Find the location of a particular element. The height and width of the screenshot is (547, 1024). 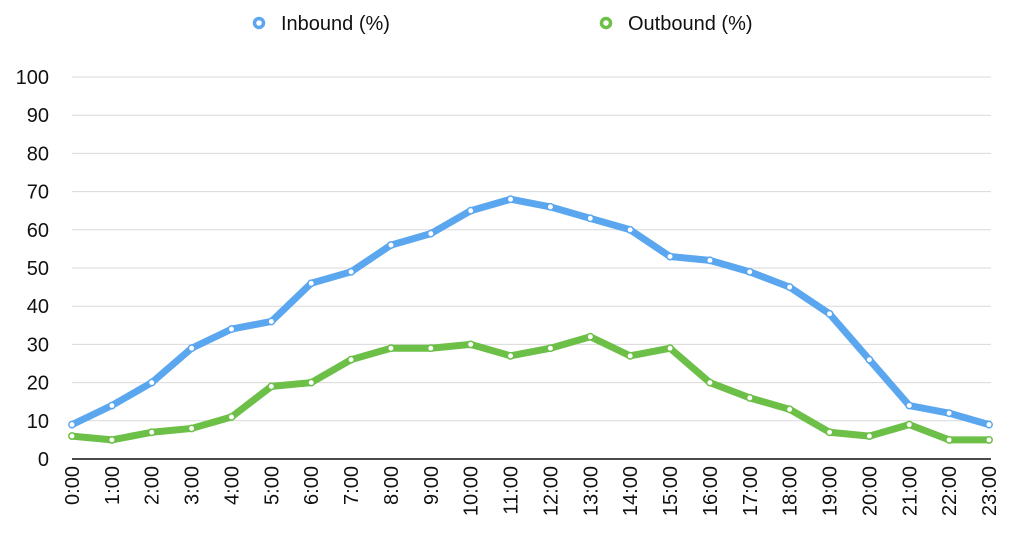

x-tick-label: 15:00 is located at coordinates (671, 491).